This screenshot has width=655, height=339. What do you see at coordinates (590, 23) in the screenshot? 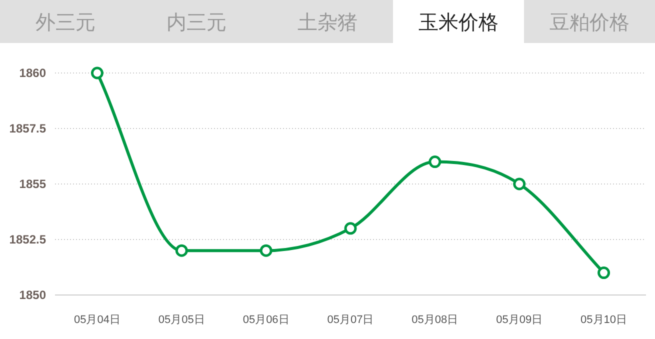
I see `category-label: 豆粕价格` at bounding box center [590, 23].